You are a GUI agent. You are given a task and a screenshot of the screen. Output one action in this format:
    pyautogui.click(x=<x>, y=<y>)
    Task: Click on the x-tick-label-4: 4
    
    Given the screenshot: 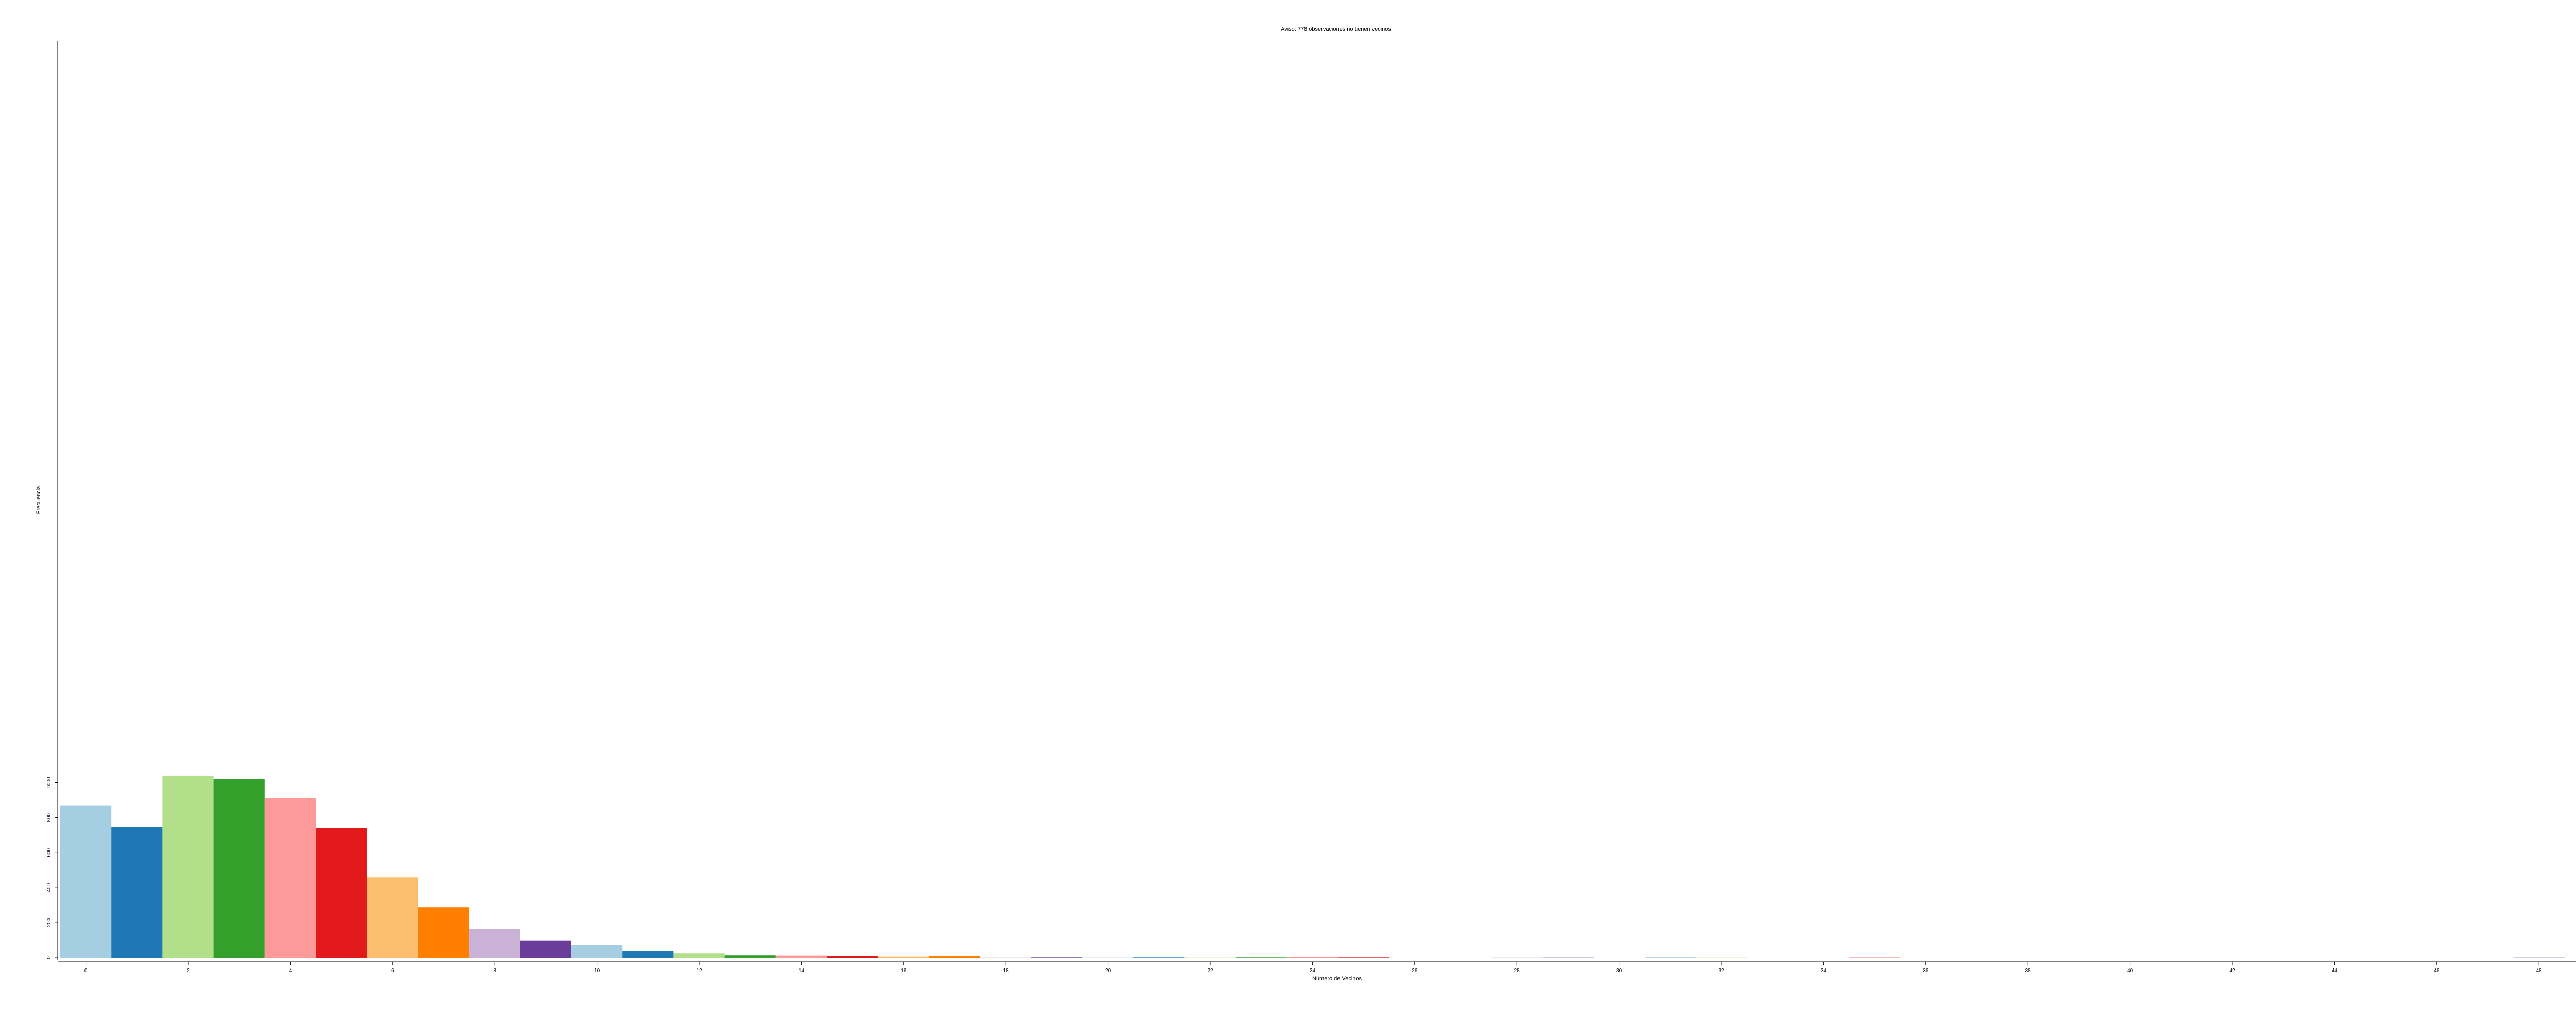 What is the action you would take?
    pyautogui.click(x=290, y=971)
    